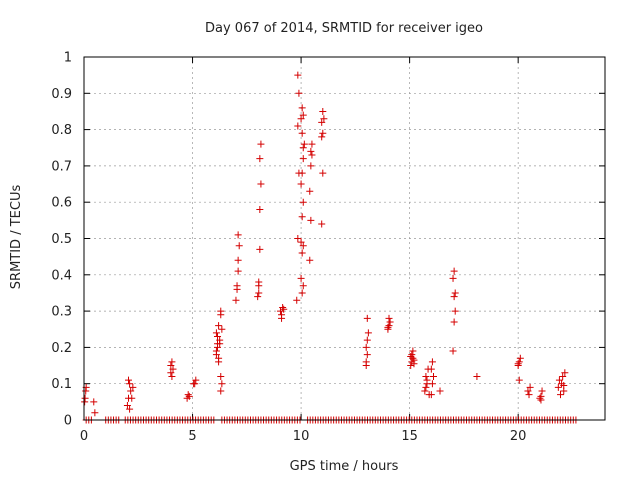  I want to click on y-tick-label: 0.7, so click(61, 166).